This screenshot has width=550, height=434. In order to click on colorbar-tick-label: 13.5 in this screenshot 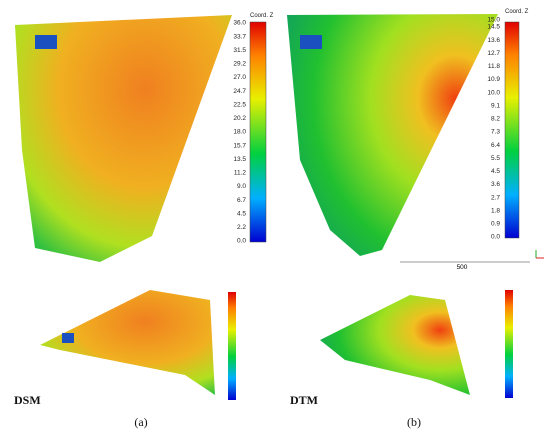, I will do `click(239, 159)`.